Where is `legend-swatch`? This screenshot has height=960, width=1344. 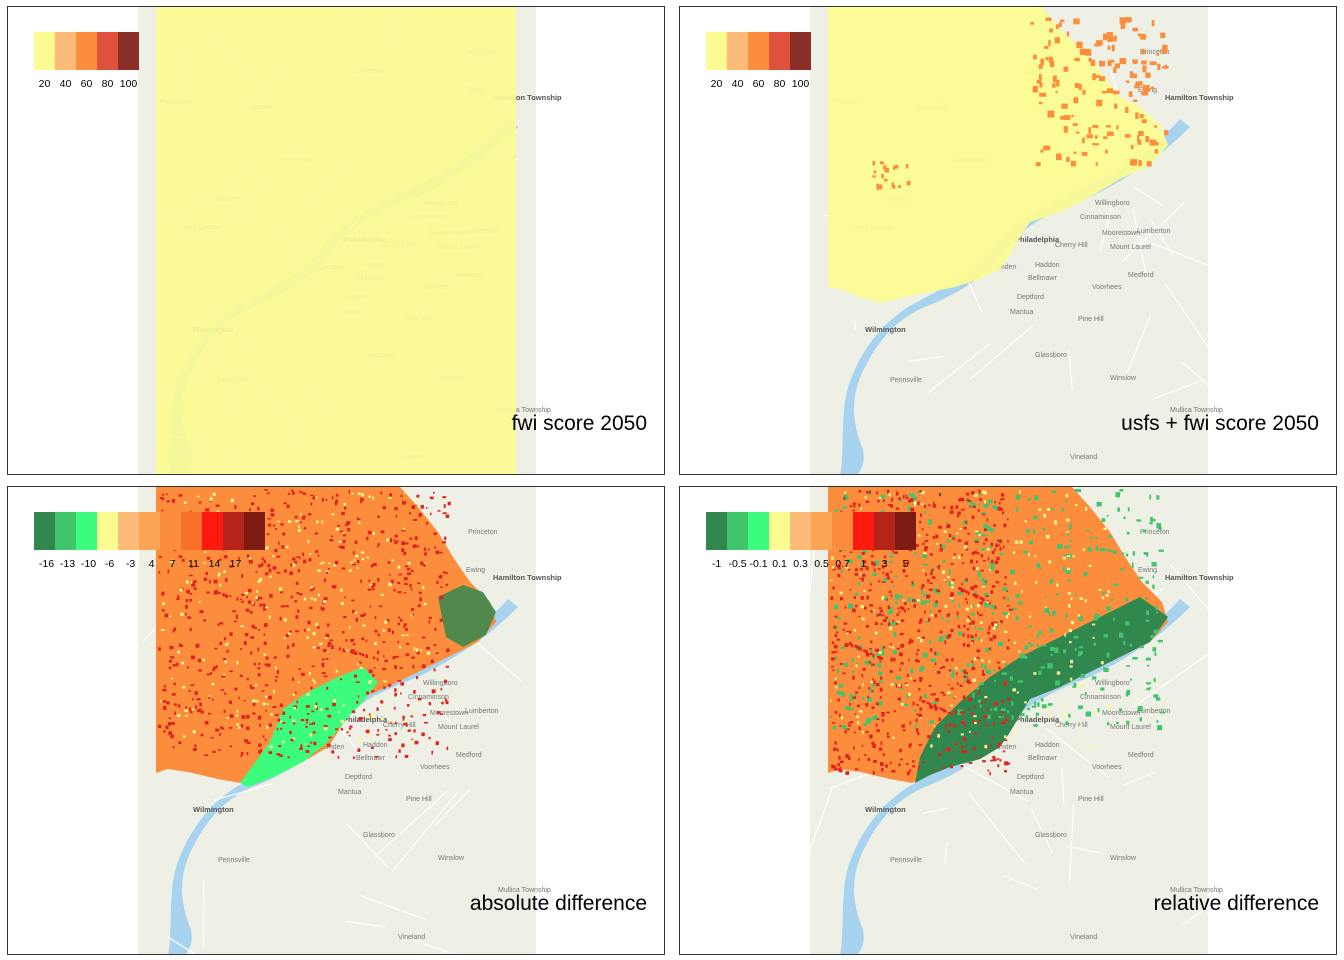 legend-swatch is located at coordinates (821, 531).